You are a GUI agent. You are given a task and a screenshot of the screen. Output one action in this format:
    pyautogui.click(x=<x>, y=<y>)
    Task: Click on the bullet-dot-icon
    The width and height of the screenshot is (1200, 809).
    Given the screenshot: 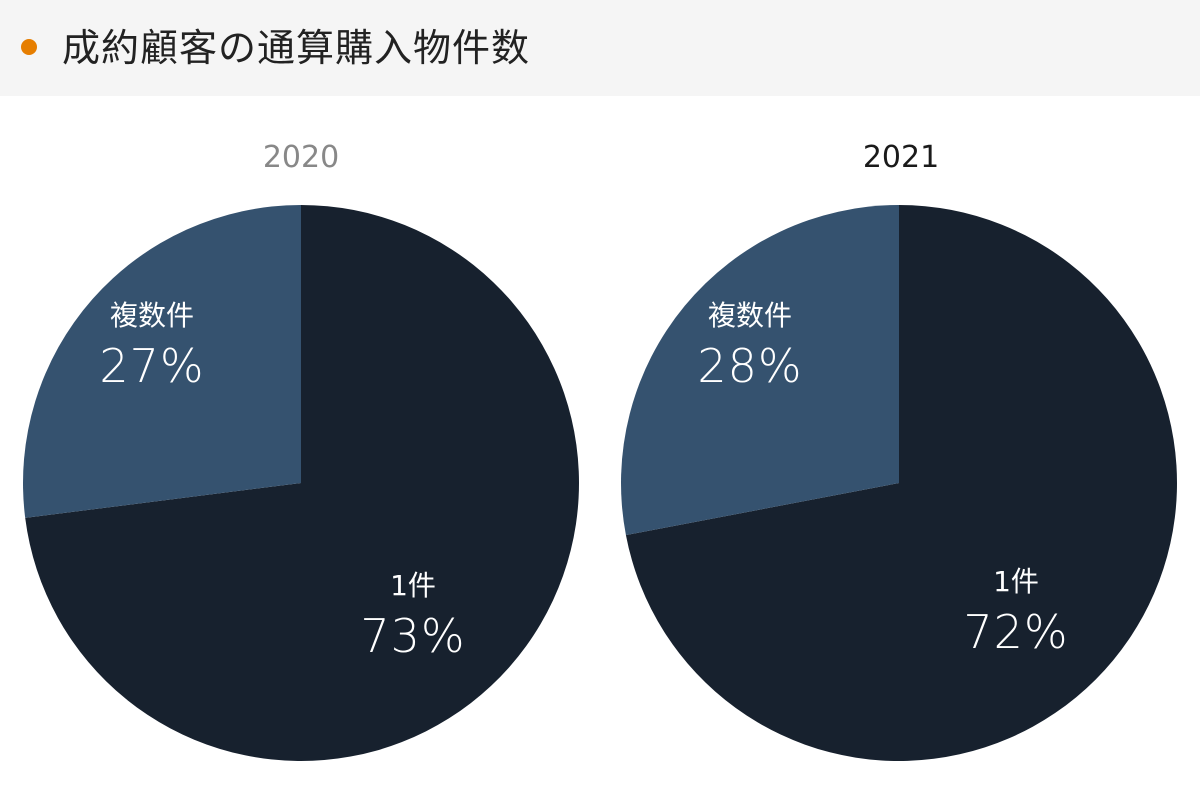 What is the action you would take?
    pyautogui.click(x=29, y=47)
    